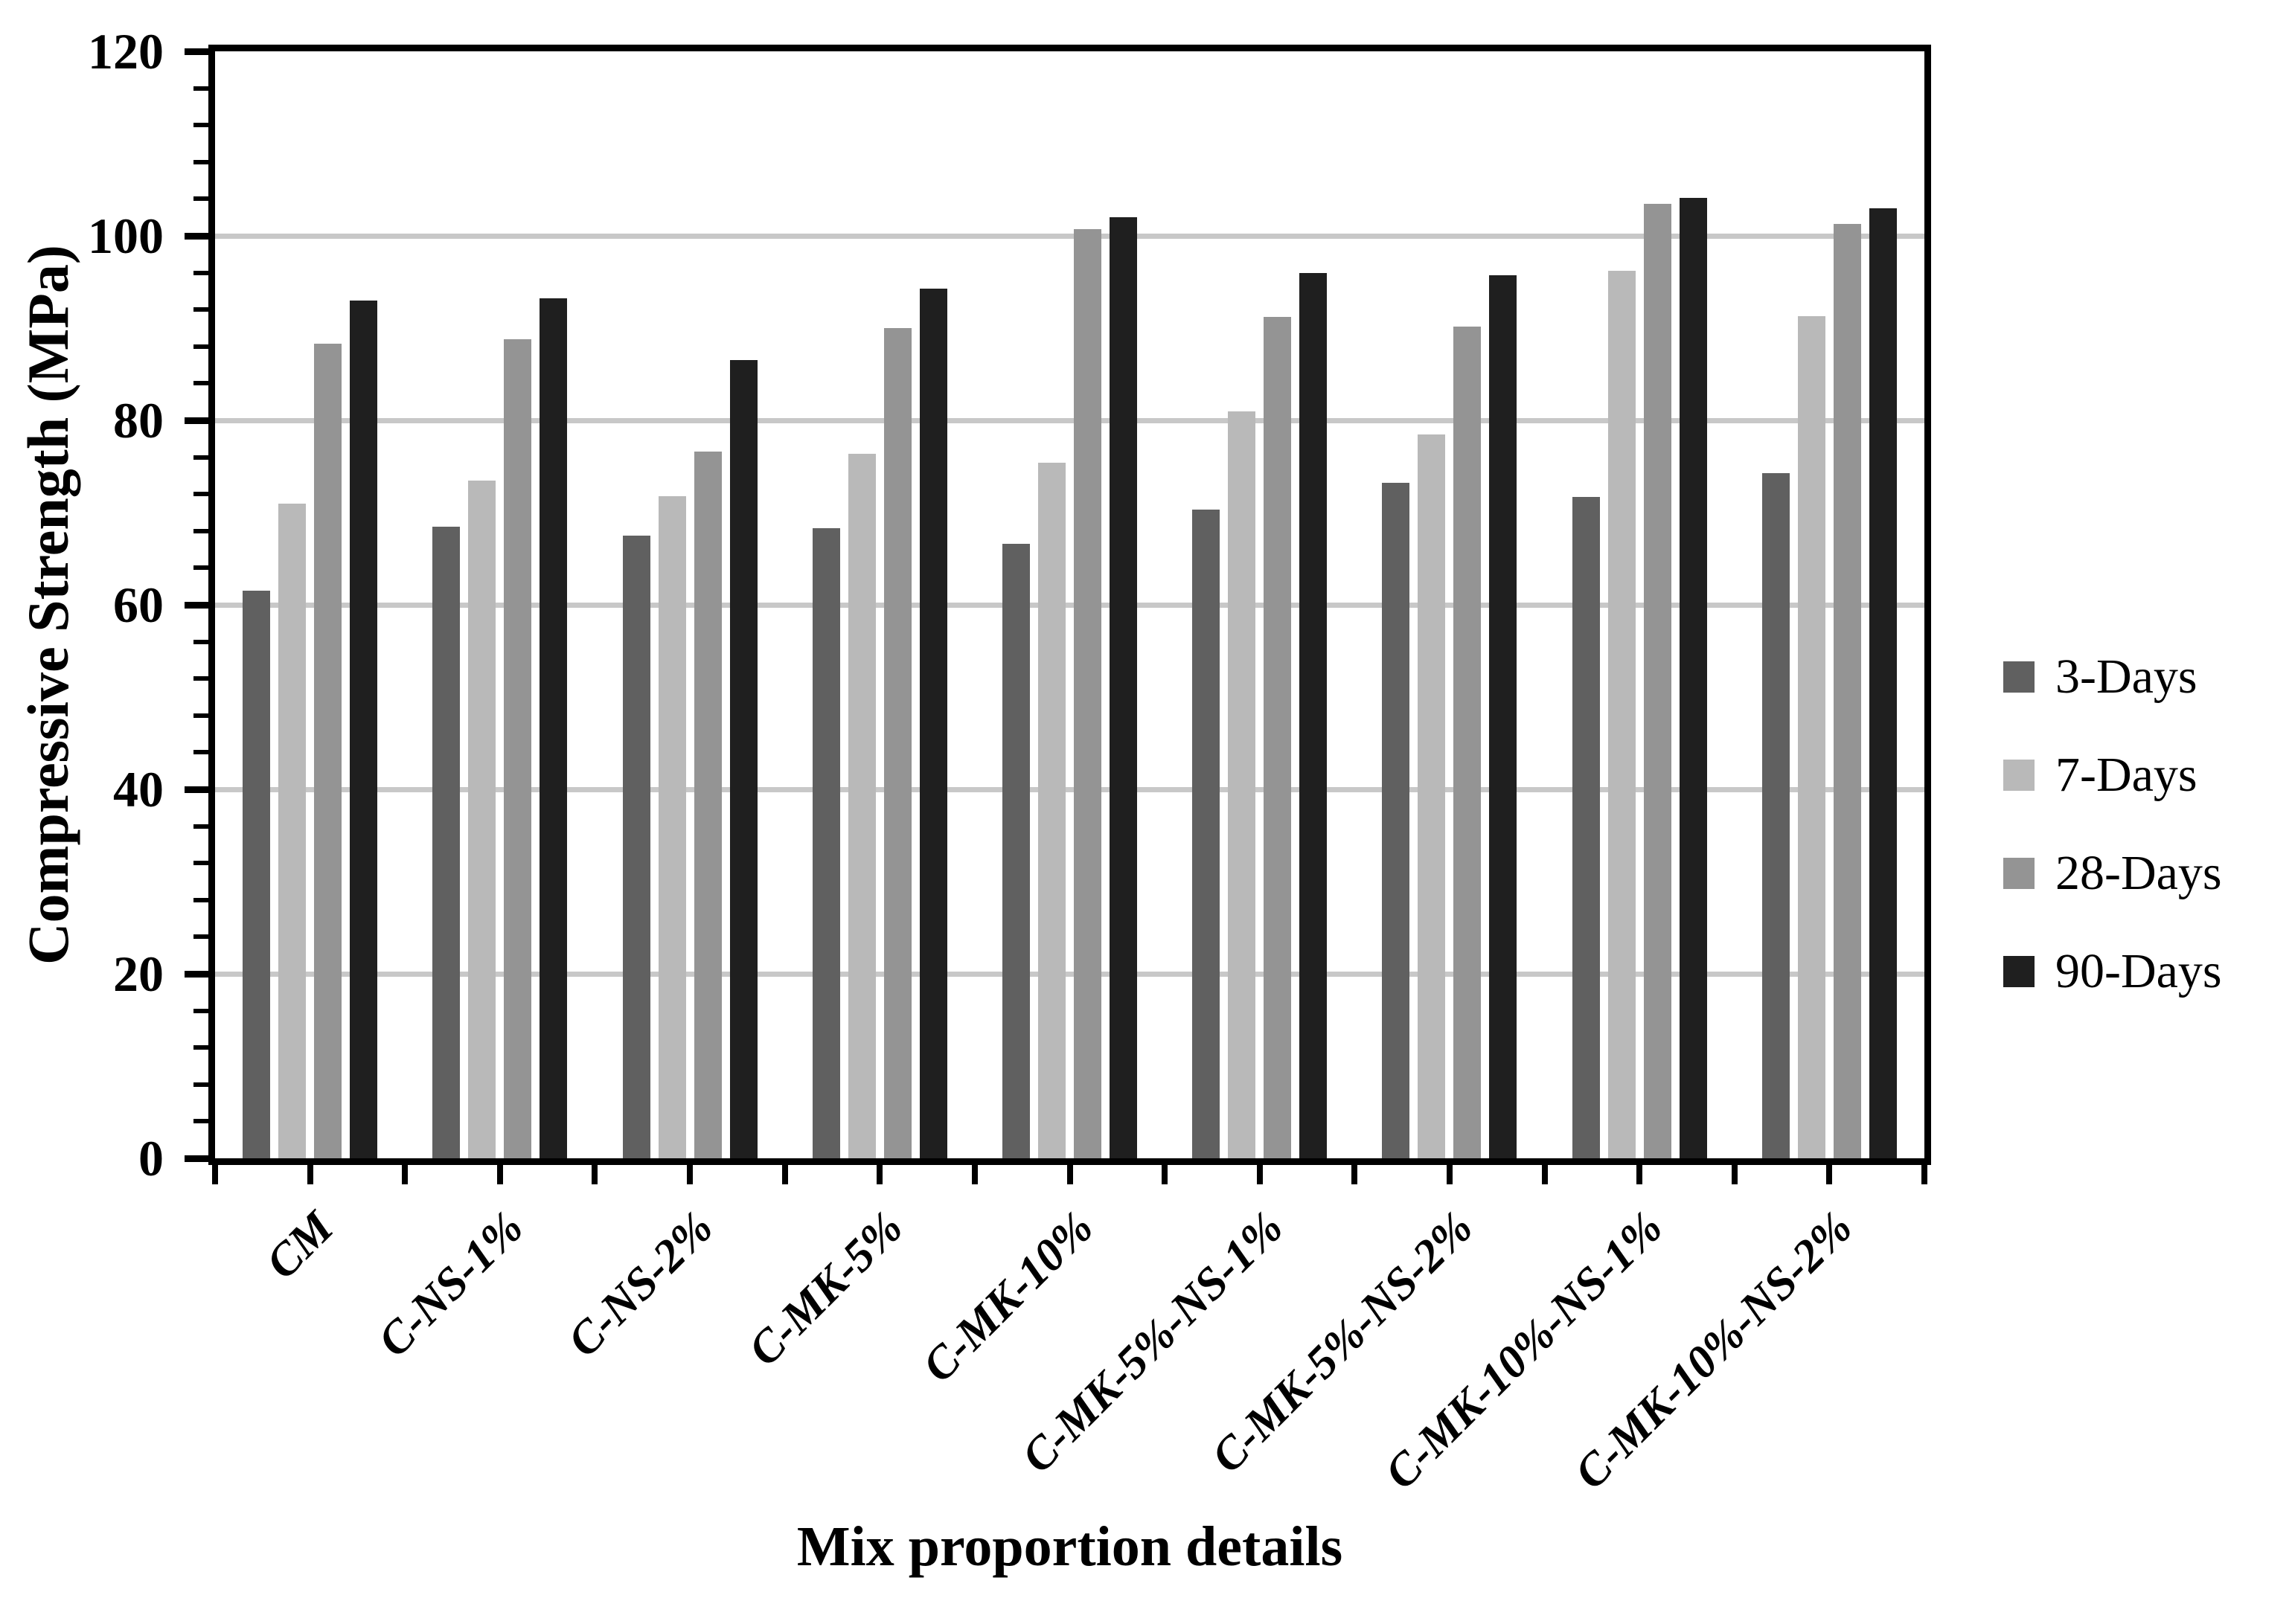  Describe the element at coordinates (1811, 737) in the screenshot. I see `bar-7-days-c-mk-10%-ns-2%` at that location.